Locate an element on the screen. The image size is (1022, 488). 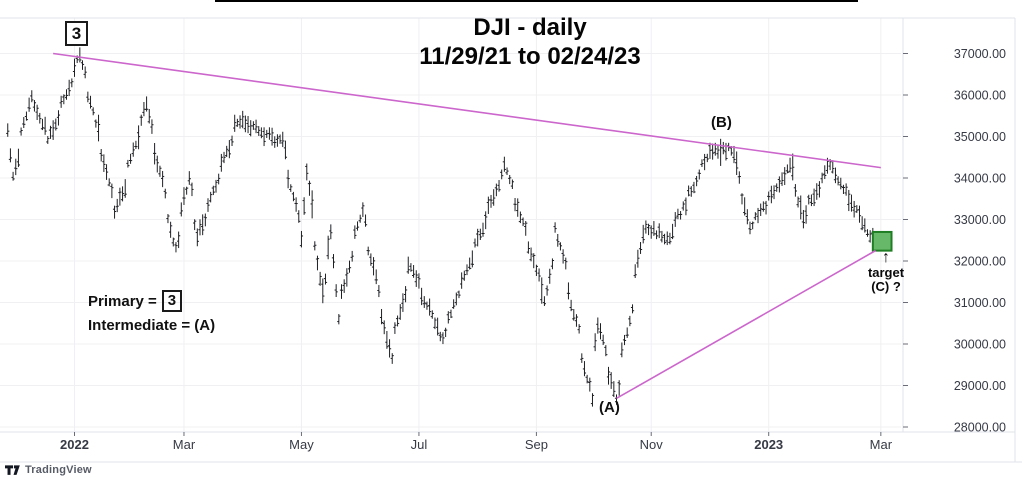
wave-b-label: (B) is located at coordinates (721, 122).